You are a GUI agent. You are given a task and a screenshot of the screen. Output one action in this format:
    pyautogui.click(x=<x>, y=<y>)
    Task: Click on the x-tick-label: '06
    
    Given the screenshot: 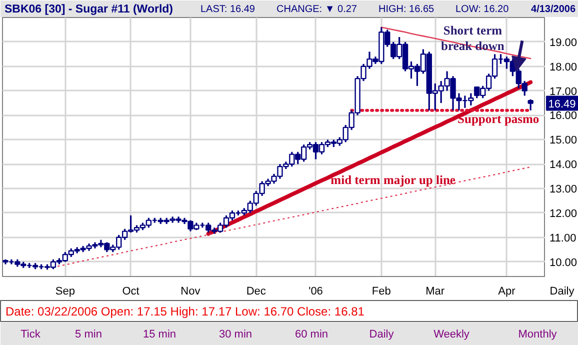 What is the action you would take?
    pyautogui.click(x=315, y=292)
    